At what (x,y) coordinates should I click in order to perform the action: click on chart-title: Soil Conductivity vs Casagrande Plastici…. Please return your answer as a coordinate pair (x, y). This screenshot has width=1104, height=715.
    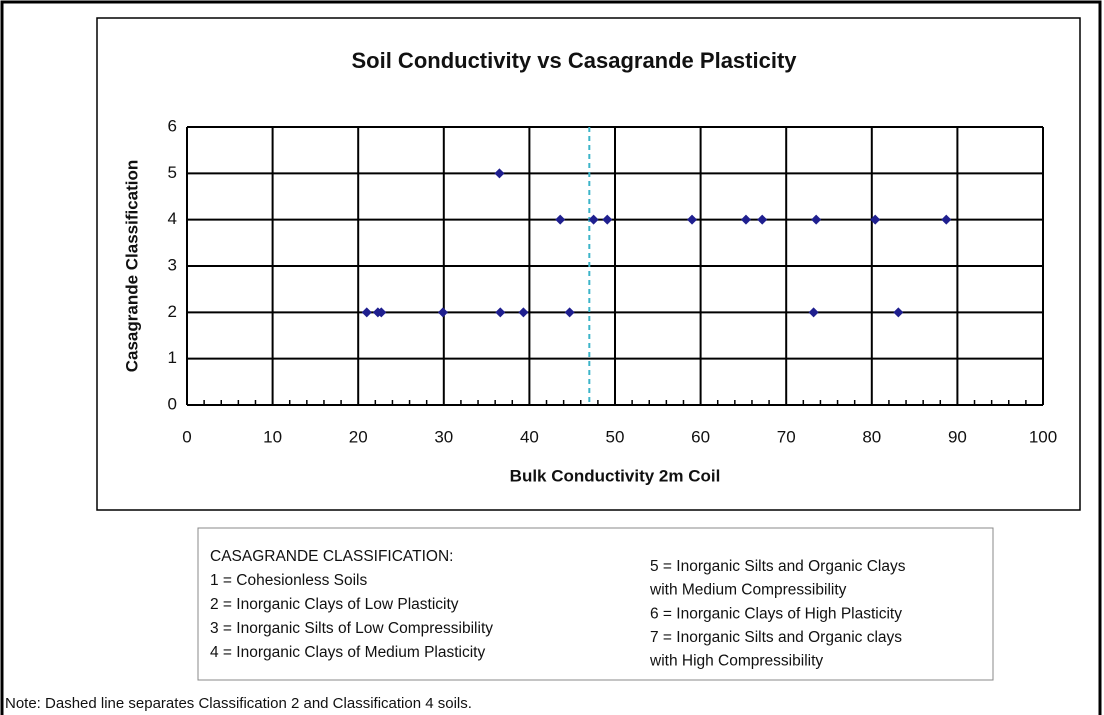
    Looking at the image, I should click on (574, 60).